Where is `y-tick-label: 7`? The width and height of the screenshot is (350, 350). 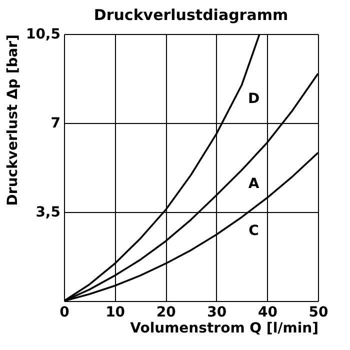
y-tick-label: 7 is located at coordinates (55, 124).